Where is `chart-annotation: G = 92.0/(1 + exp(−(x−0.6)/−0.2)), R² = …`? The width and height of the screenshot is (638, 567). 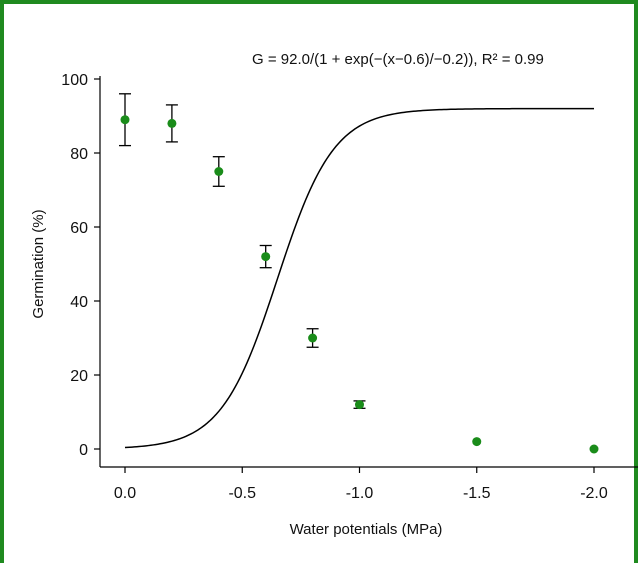
chart-annotation: G = 92.0/(1 + exp(−(x−0.6)/−0.2)), R² = … is located at coordinates (398, 59).